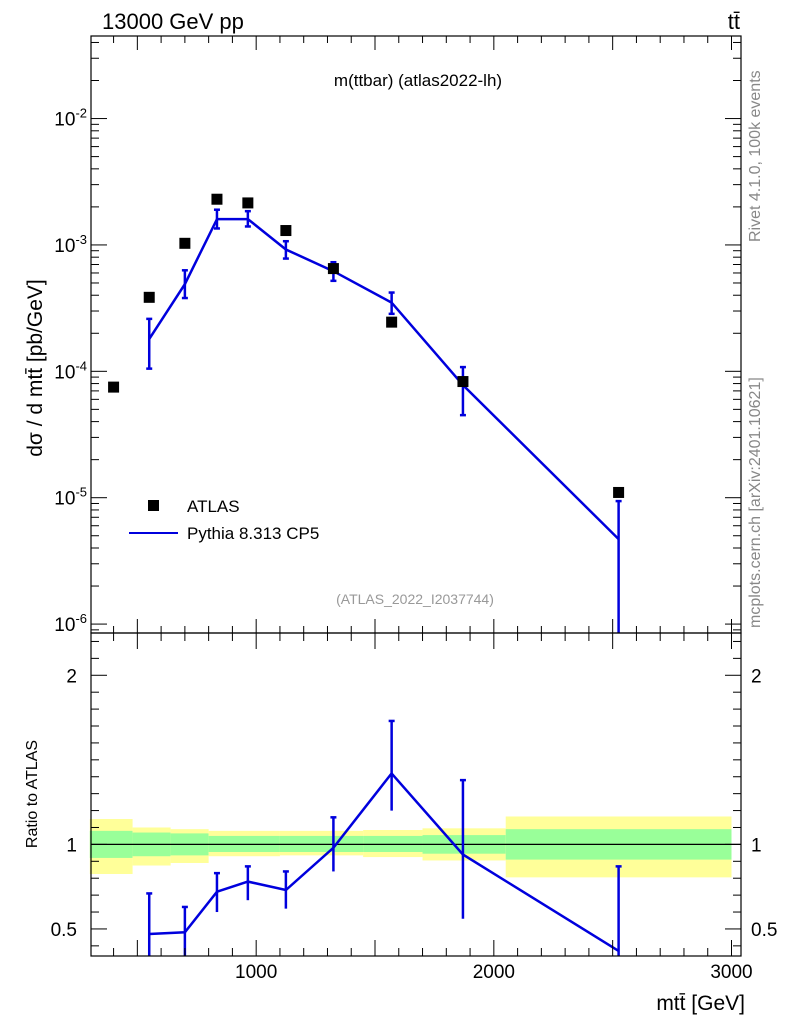 The image size is (786, 1024). I want to click on x-tick-label: 1000, so click(256, 972).